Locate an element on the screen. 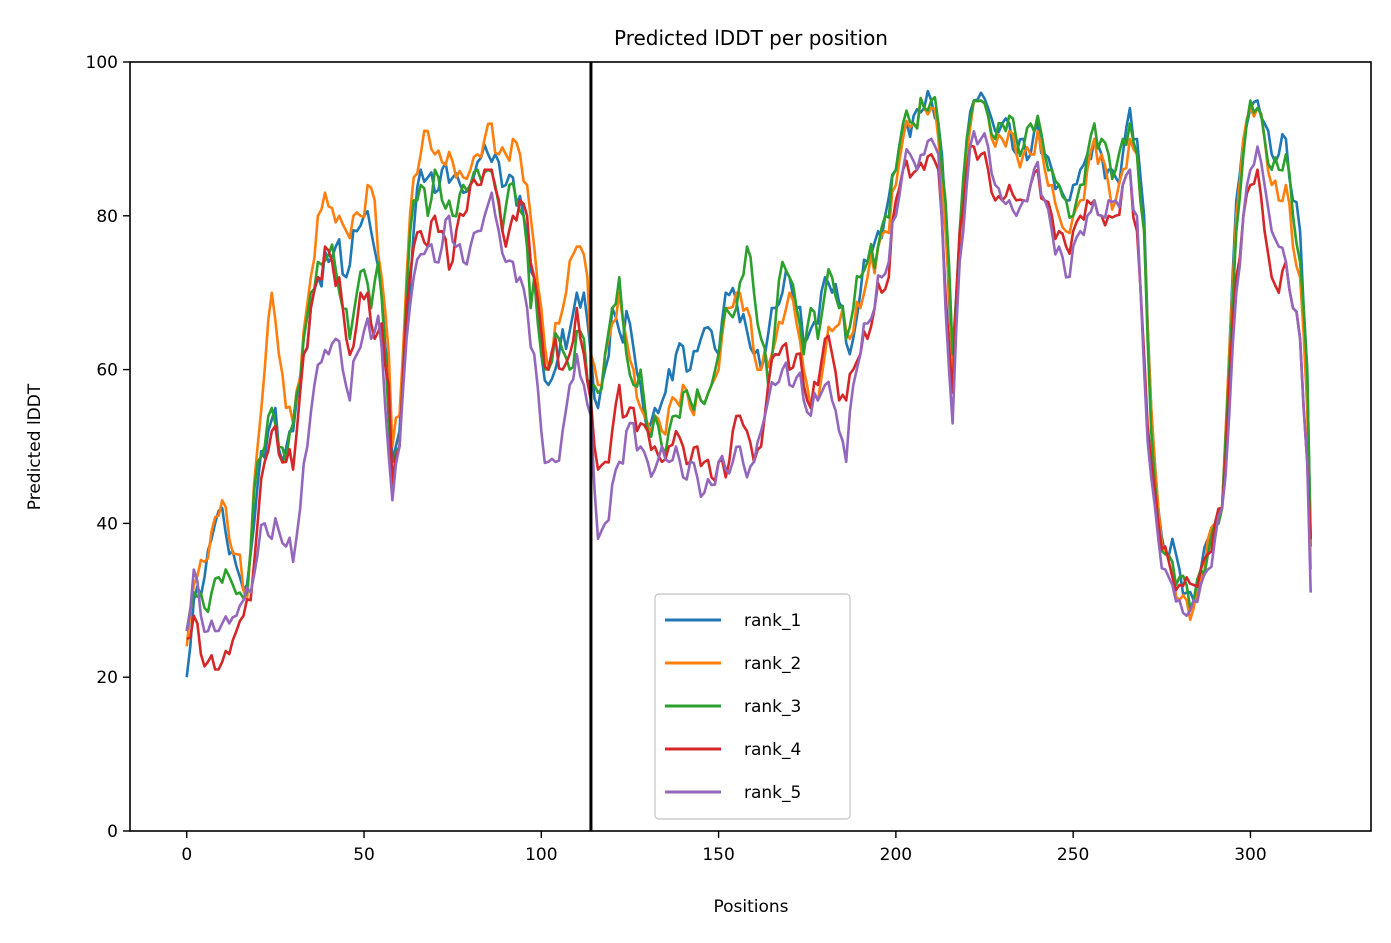 The image size is (1391, 943). legend-label-rank-2: rank_2 is located at coordinates (772, 664).